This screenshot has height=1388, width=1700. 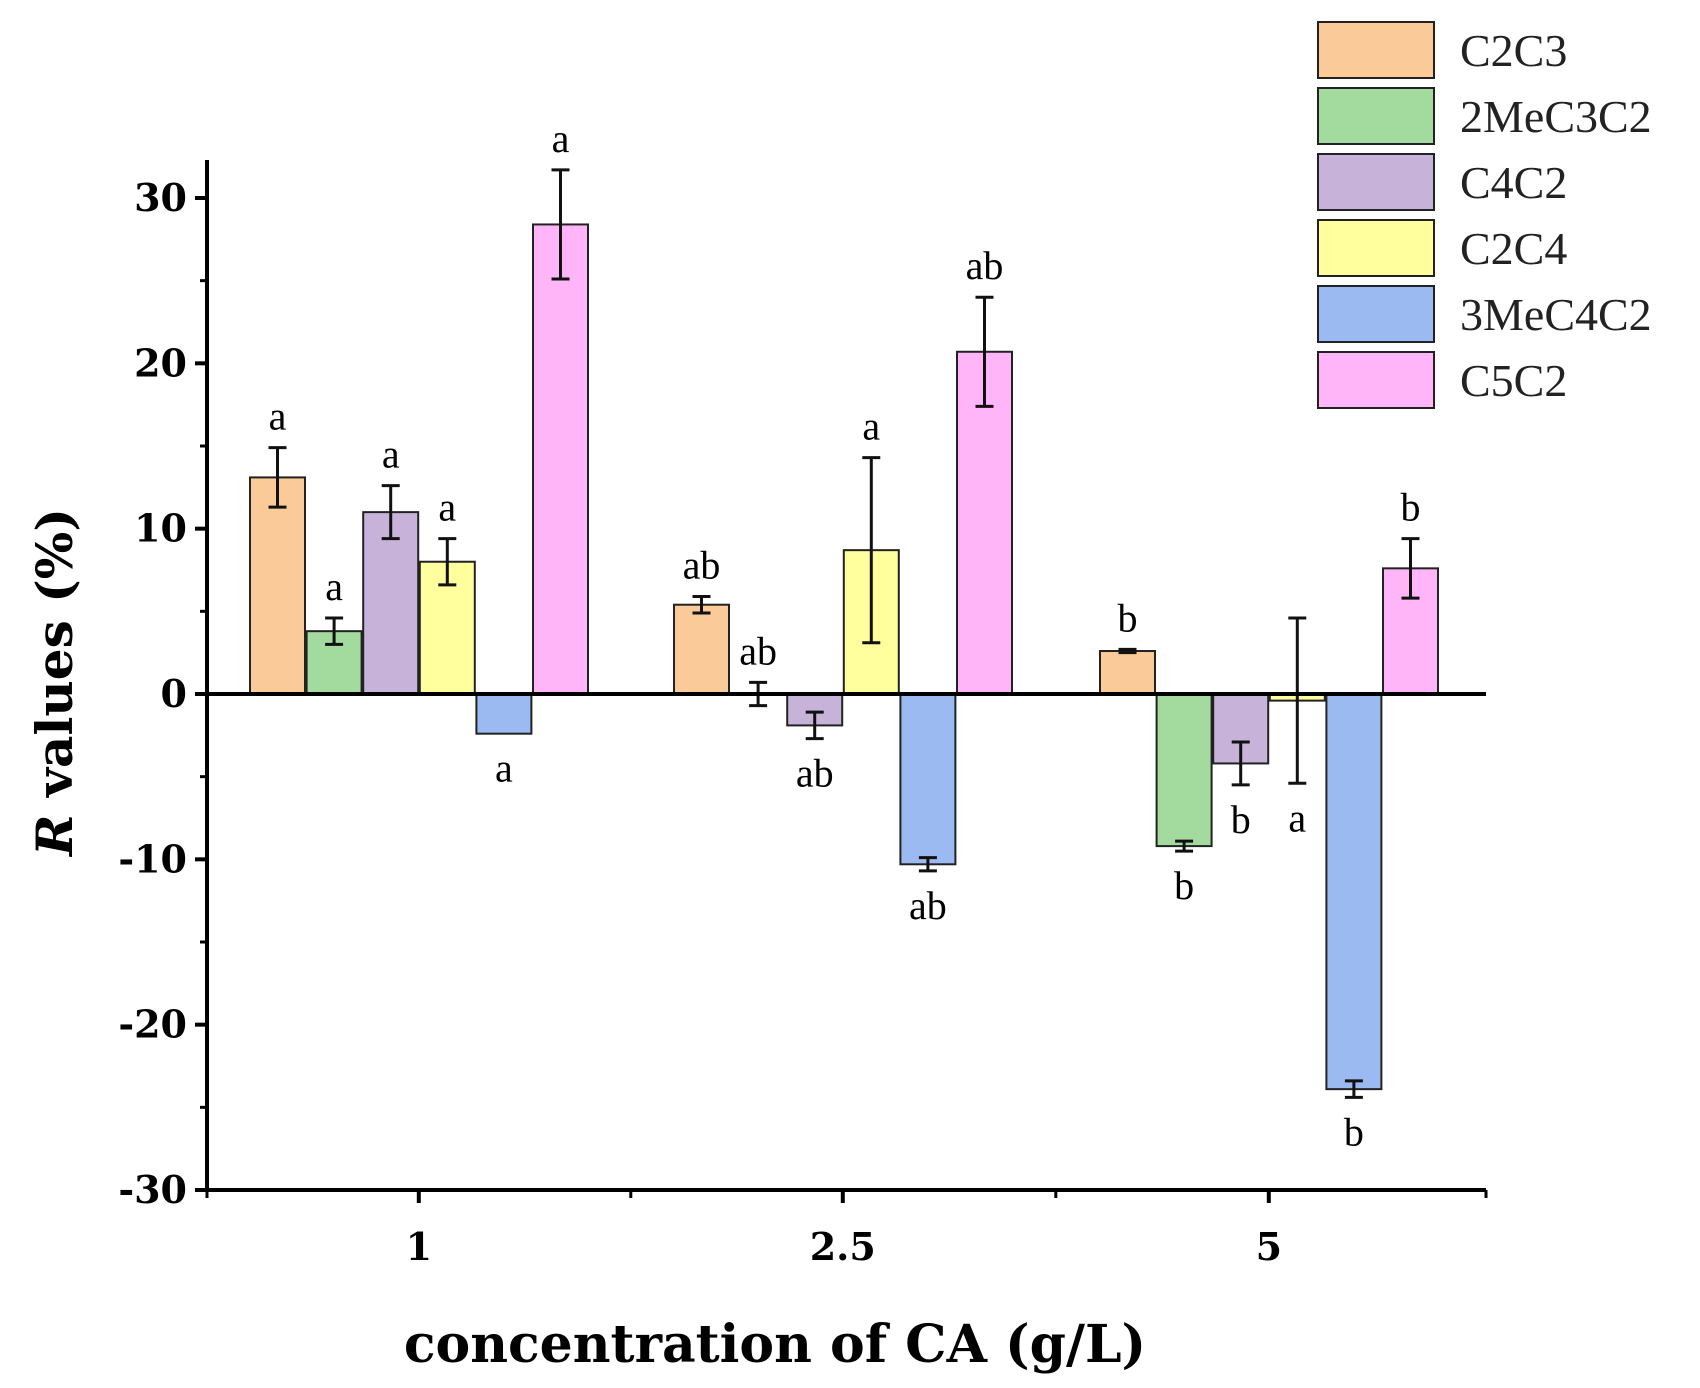 What do you see at coordinates (1376, 50) in the screenshot?
I see `legend-swatch-C2C3` at bounding box center [1376, 50].